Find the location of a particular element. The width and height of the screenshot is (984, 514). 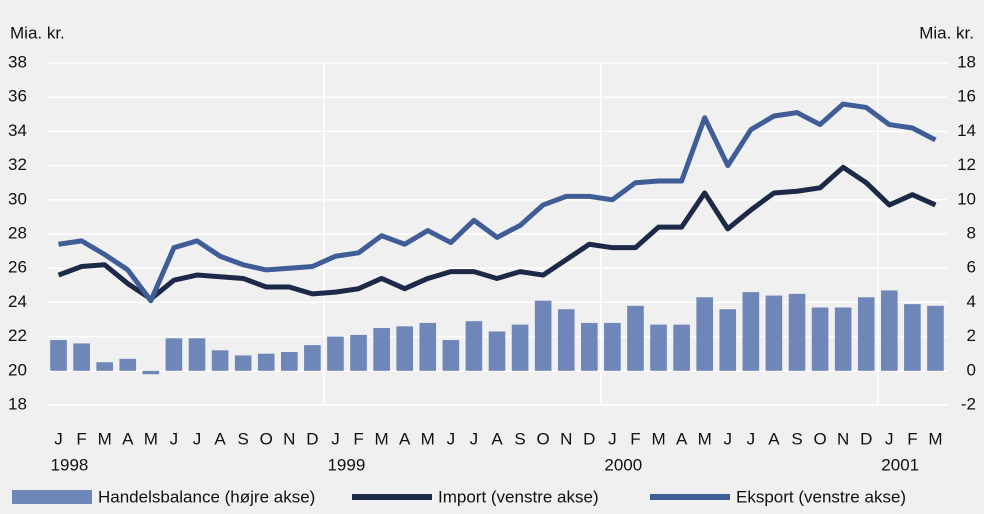

y-tick-label: 34 is located at coordinates (17, 130).